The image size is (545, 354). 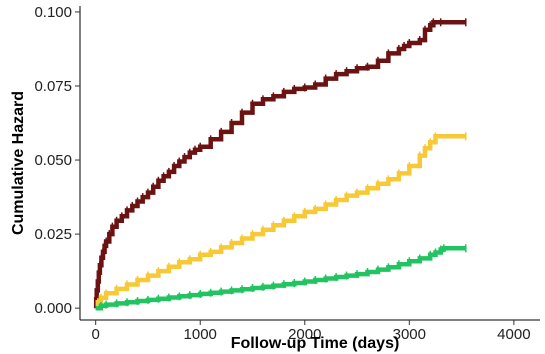 What do you see at coordinates (53, 160) in the screenshot?
I see `y-tick-label: 0.050` at bounding box center [53, 160].